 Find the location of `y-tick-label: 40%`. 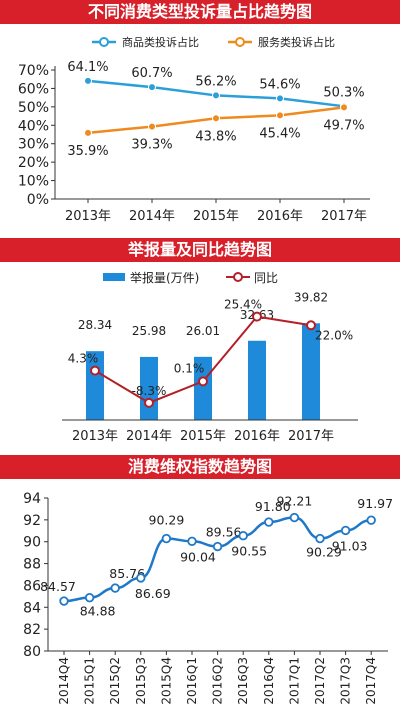

y-tick-label: 40% is located at coordinates (33, 126).